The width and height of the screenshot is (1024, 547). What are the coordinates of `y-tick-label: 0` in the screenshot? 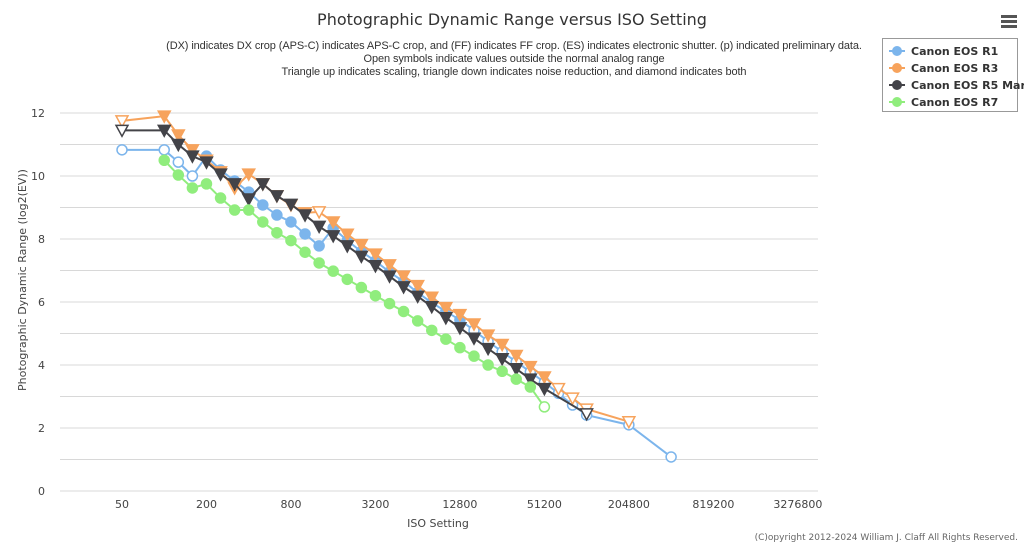 It's located at (41, 491).